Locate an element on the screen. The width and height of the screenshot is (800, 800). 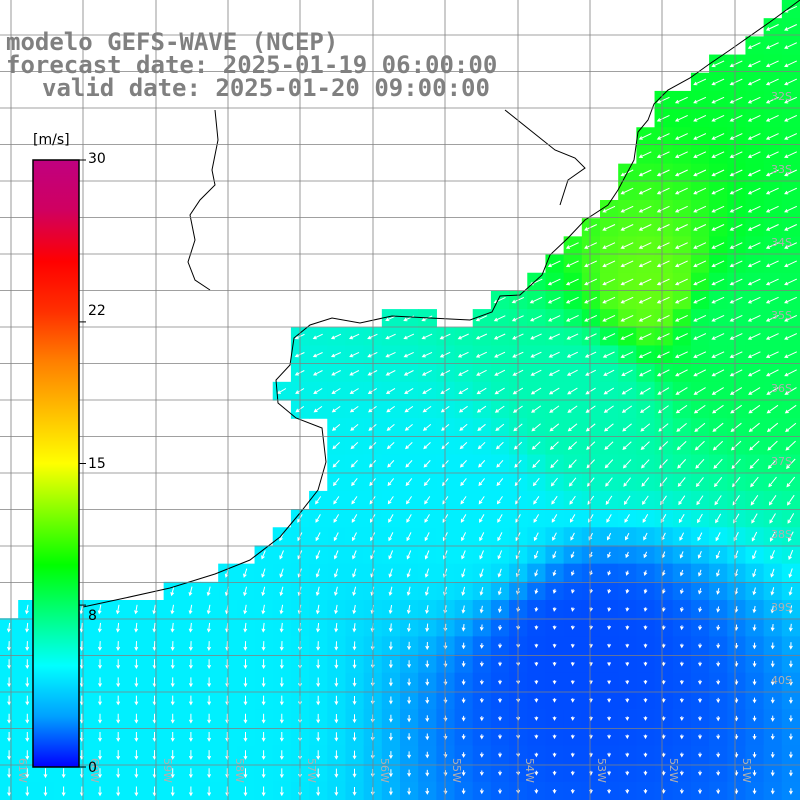
lon-label: 52W is located at coordinates (673, 770).